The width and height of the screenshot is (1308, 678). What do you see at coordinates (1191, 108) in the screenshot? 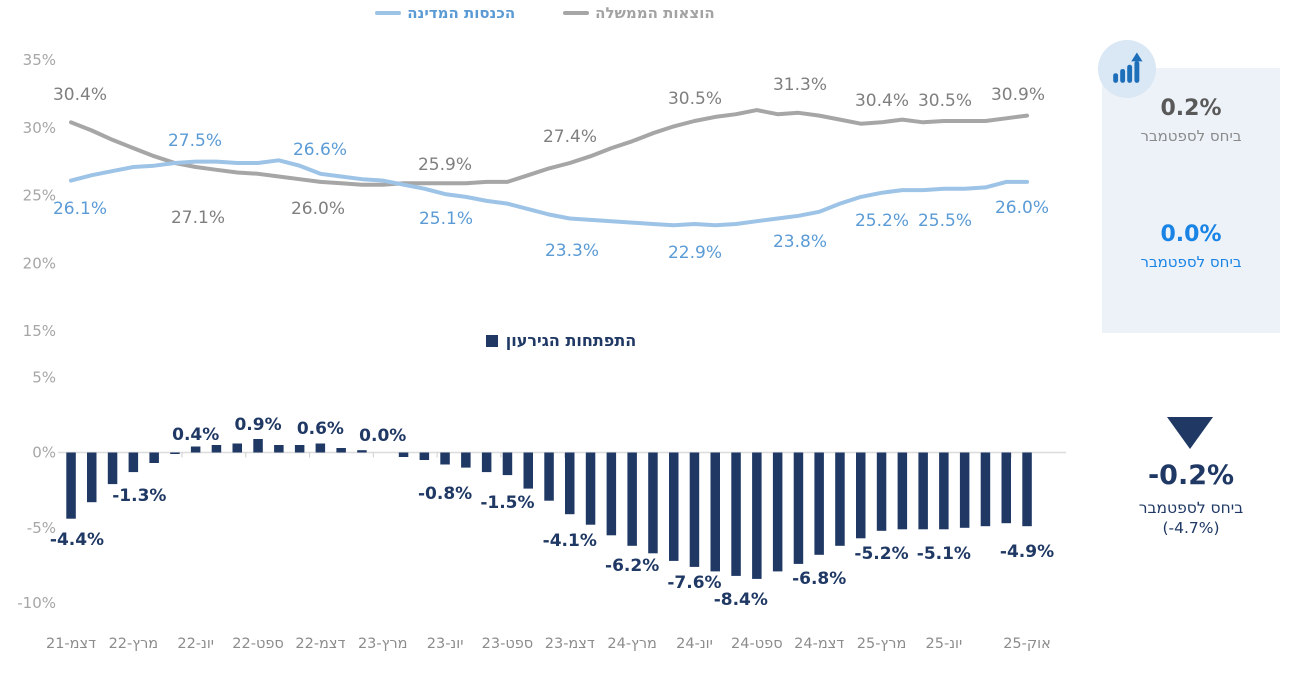
I see `expenses-change-value: 0.2%` at bounding box center [1191, 108].